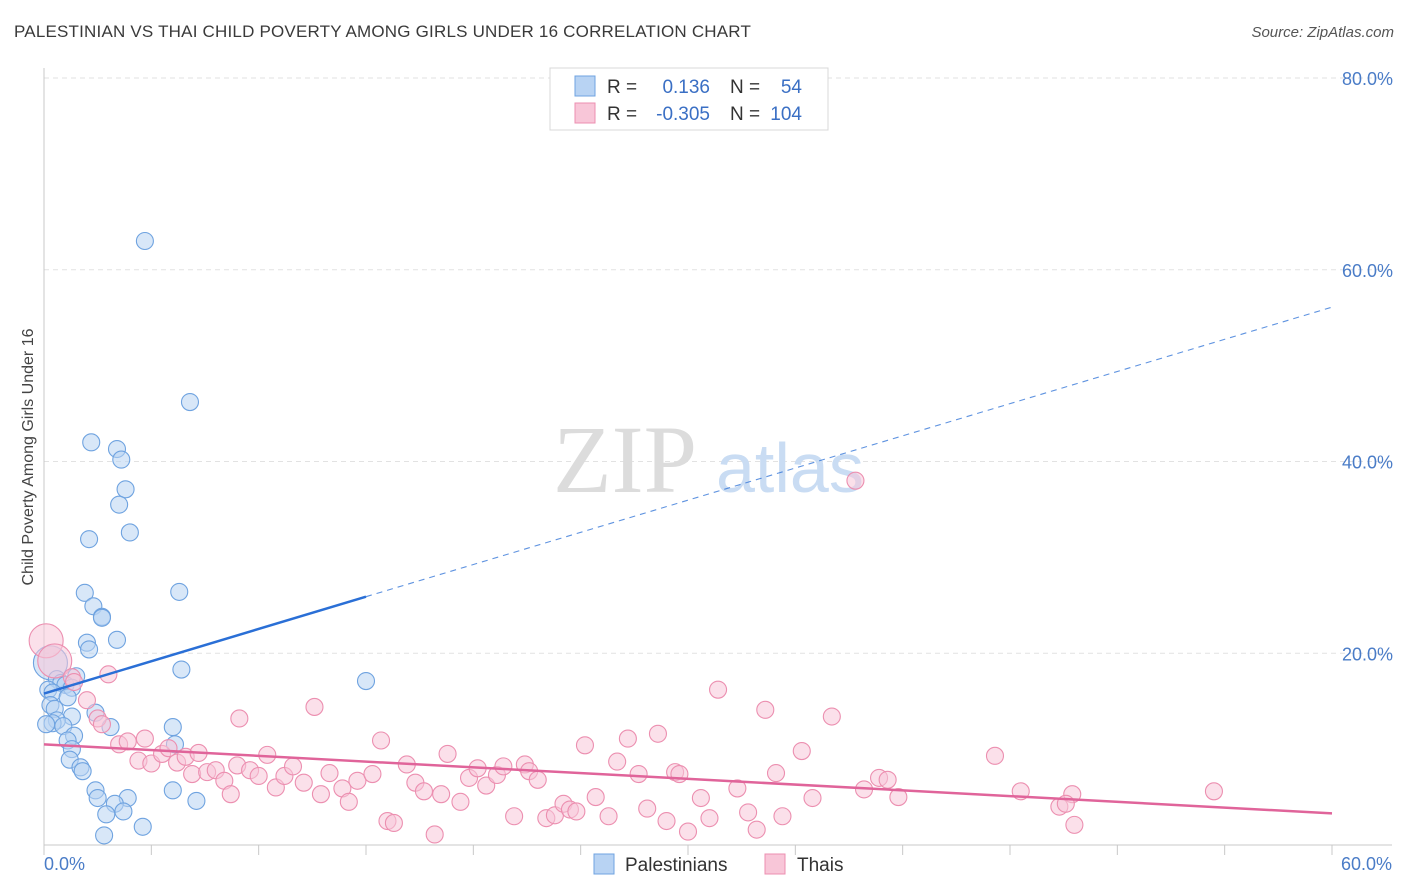 This screenshot has height=892, width=1406. What do you see at coordinates (585, 86) in the screenshot?
I see `stats-legend-swatch-palestinians` at bounding box center [585, 86].